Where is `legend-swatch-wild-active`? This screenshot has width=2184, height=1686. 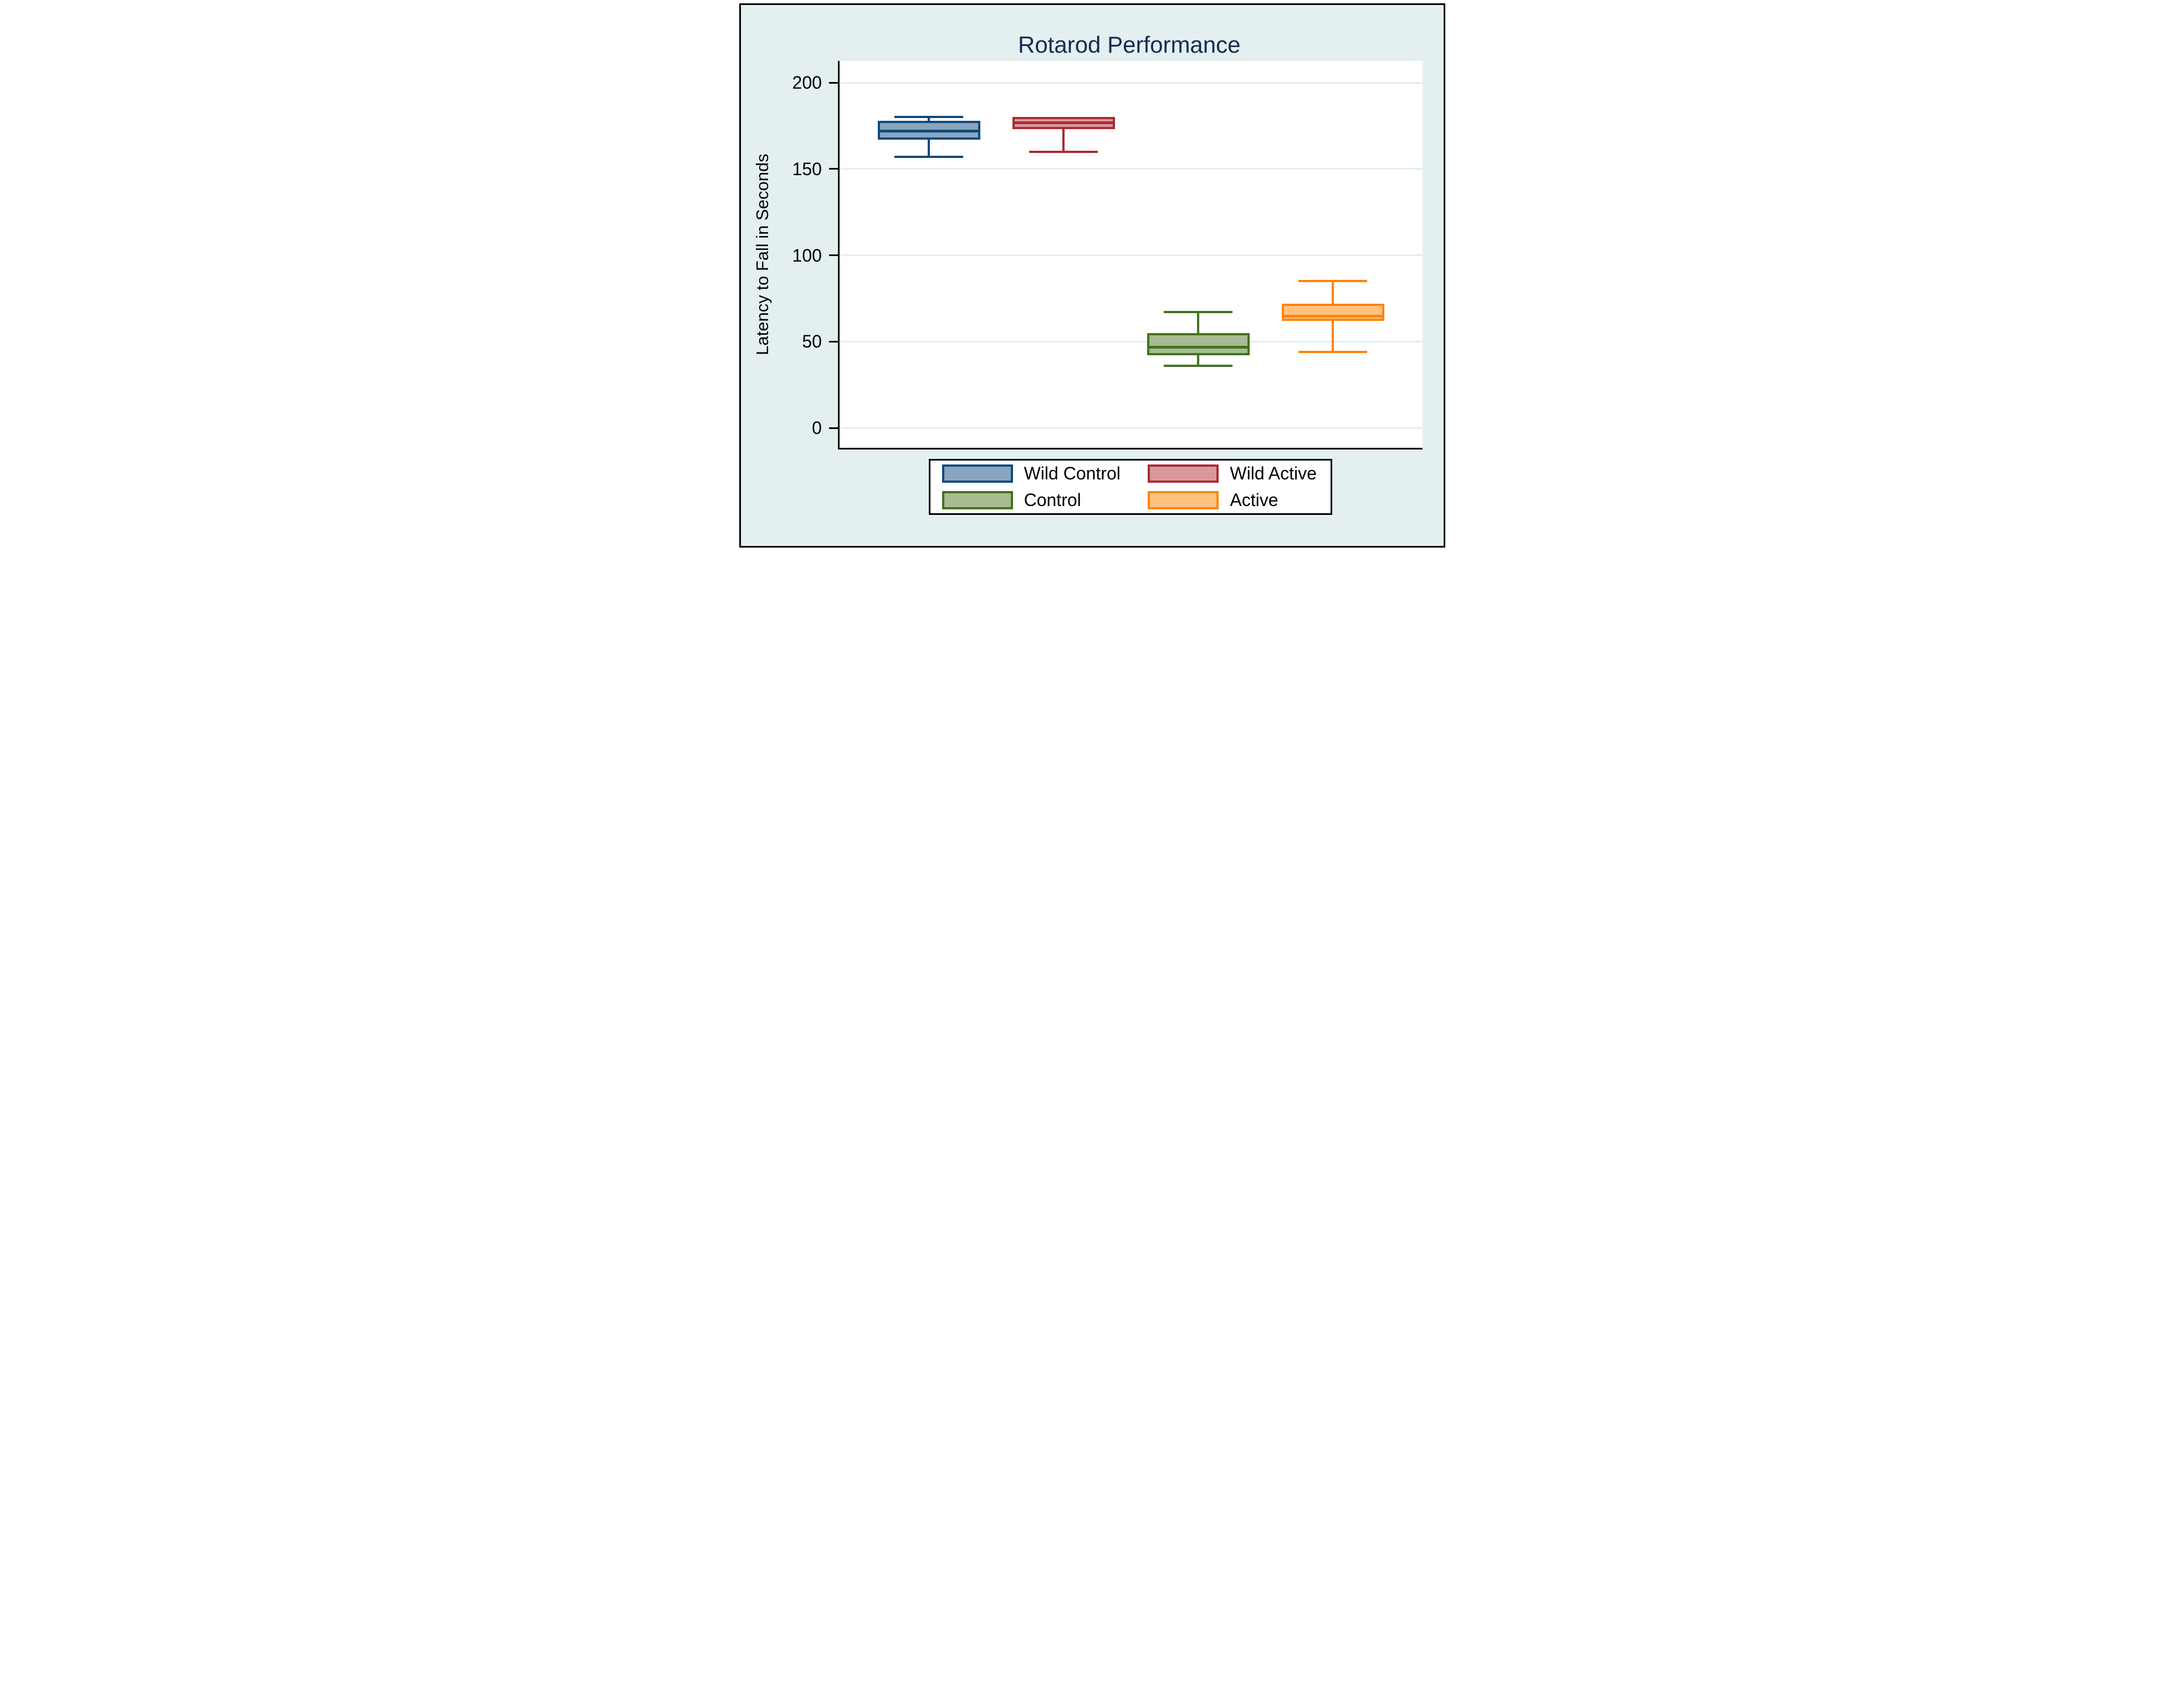 legend-swatch-wild-active is located at coordinates (1184, 474).